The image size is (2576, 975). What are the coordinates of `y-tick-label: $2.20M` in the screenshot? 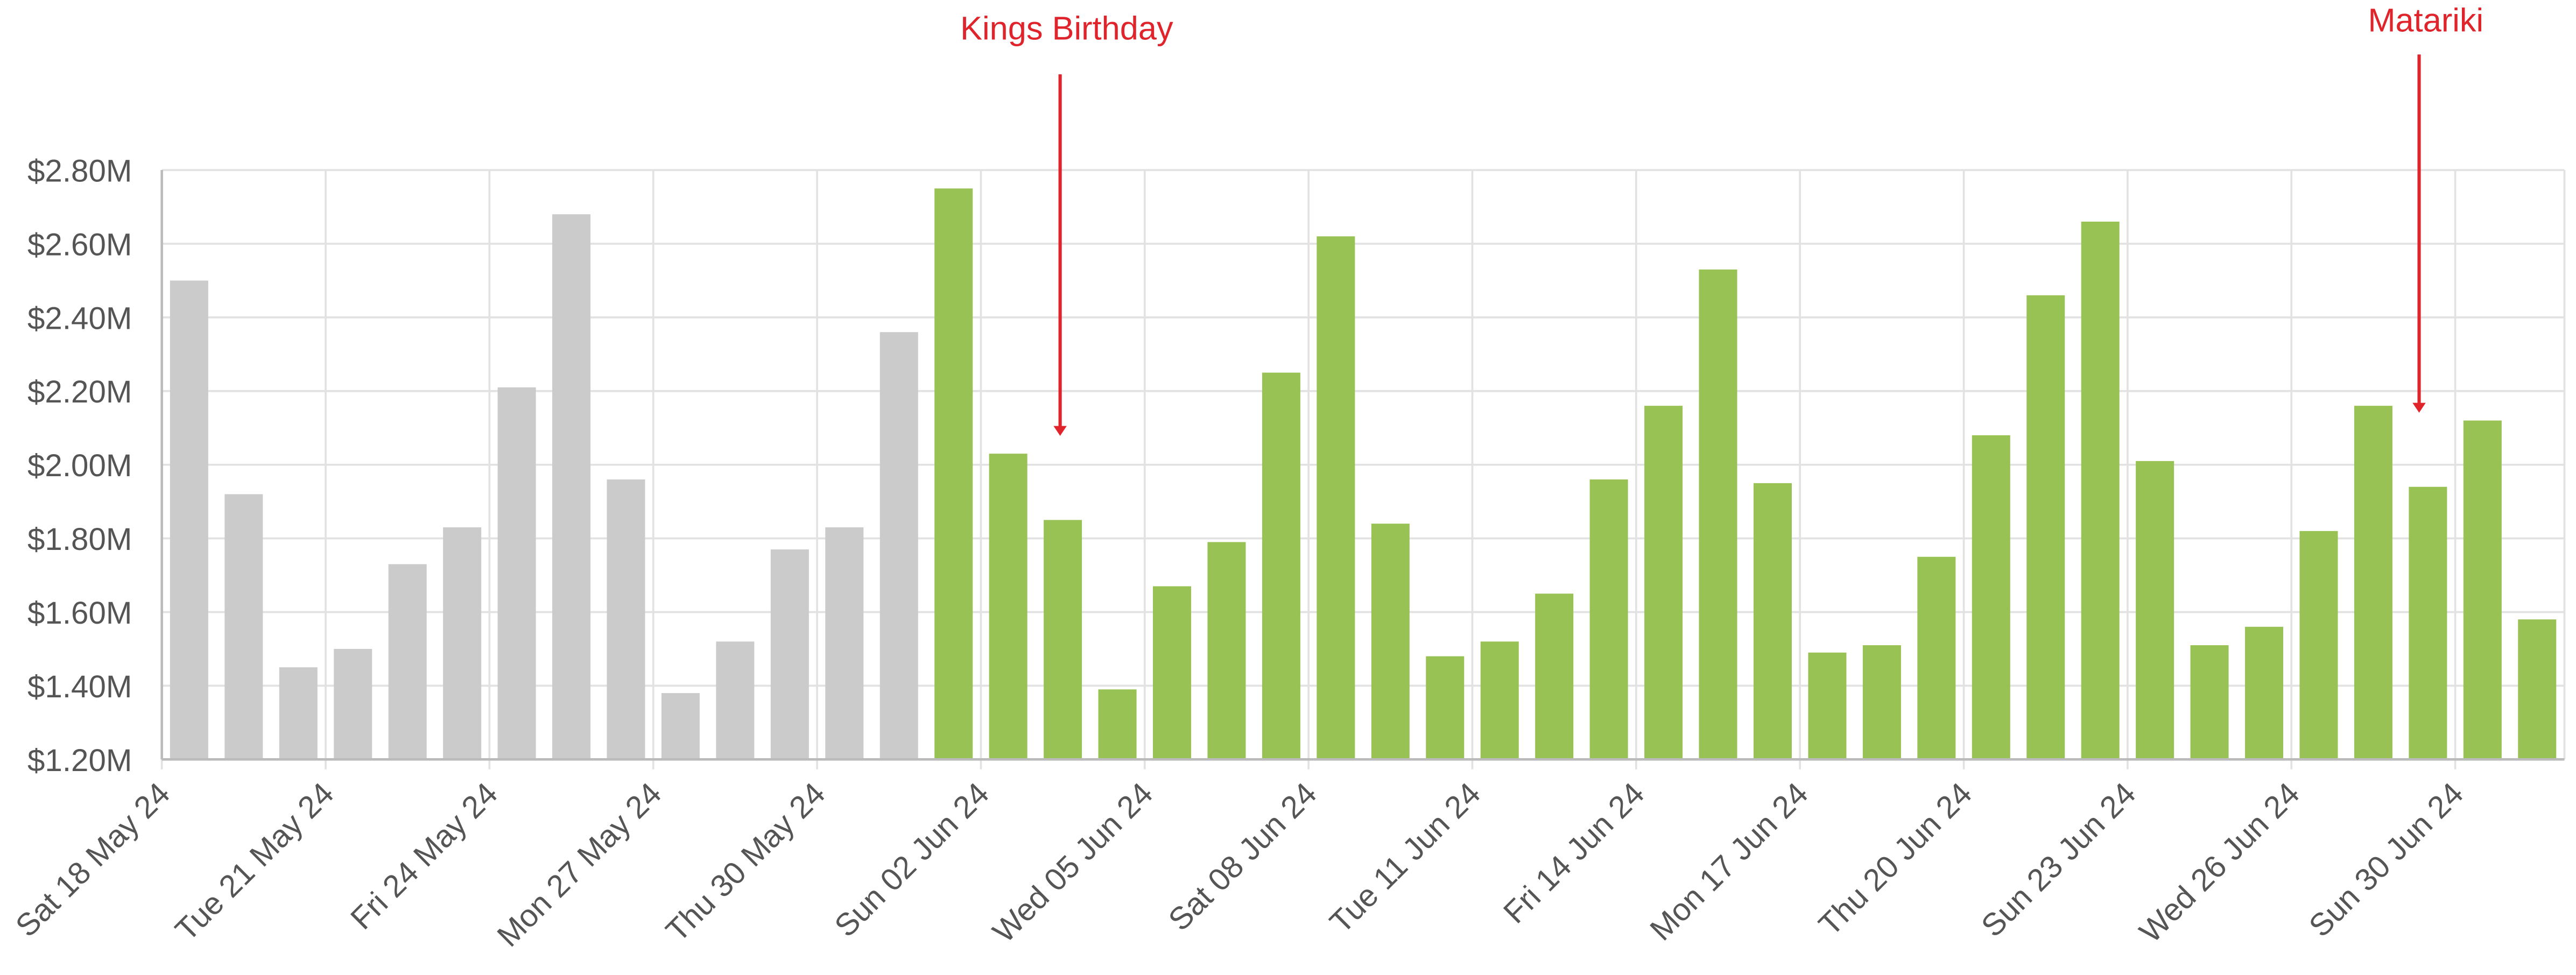 It's located at (79, 392).